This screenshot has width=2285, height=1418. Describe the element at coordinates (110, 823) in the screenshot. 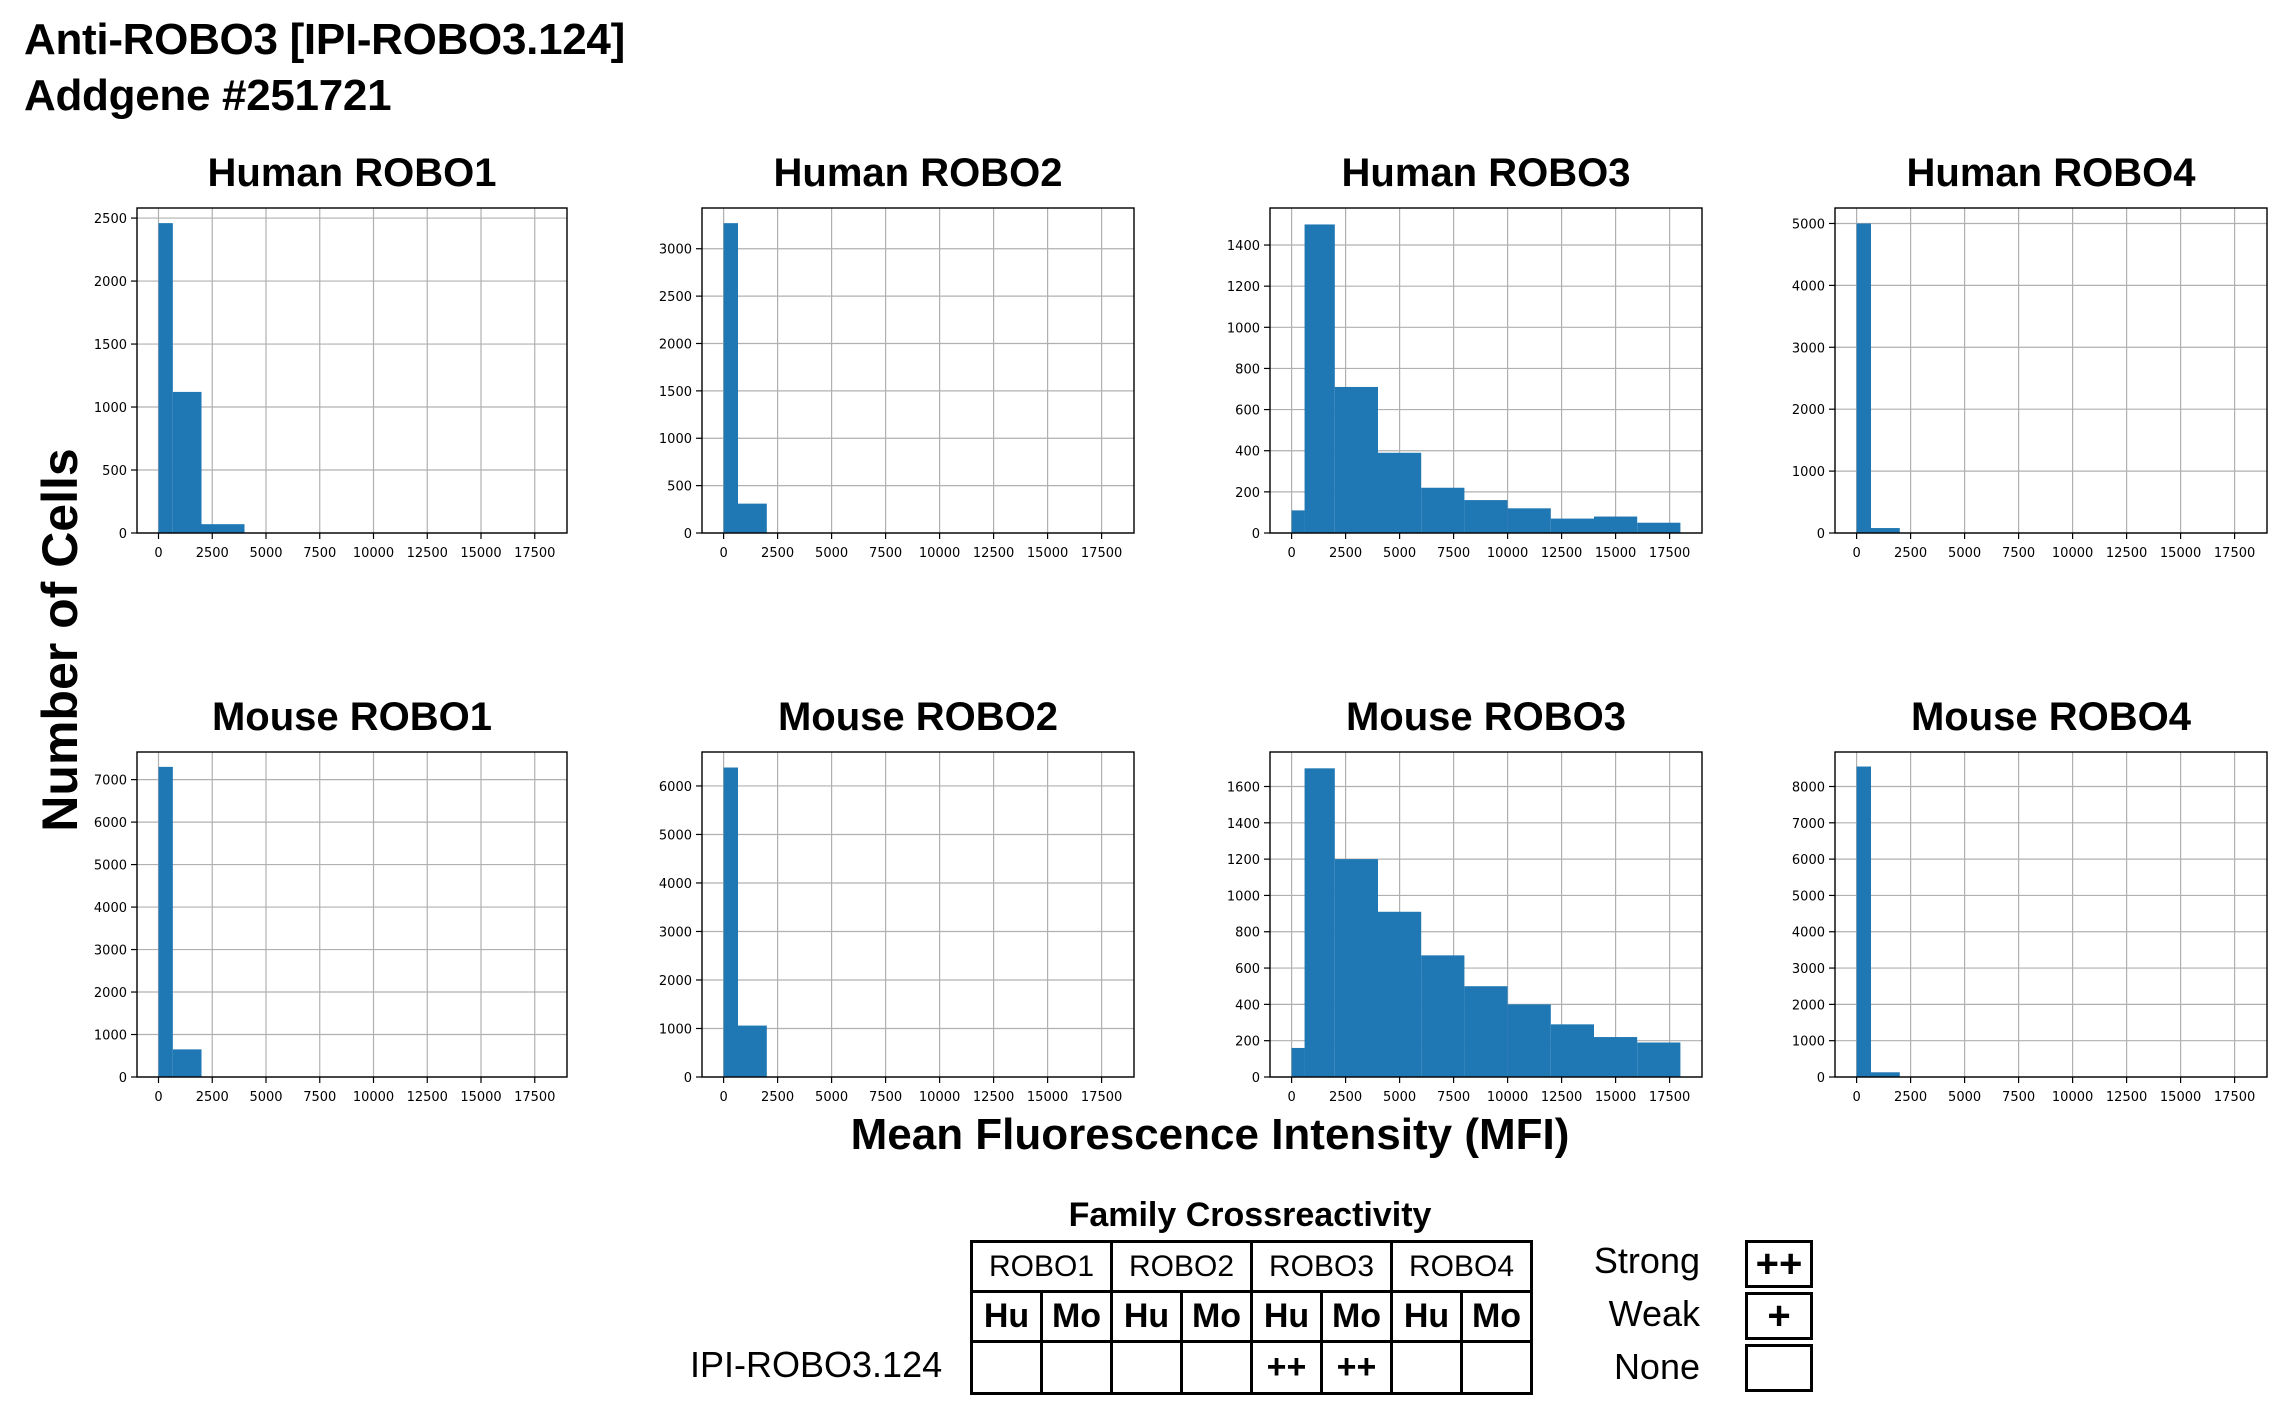

I see `y-tick-label: 6000` at that location.